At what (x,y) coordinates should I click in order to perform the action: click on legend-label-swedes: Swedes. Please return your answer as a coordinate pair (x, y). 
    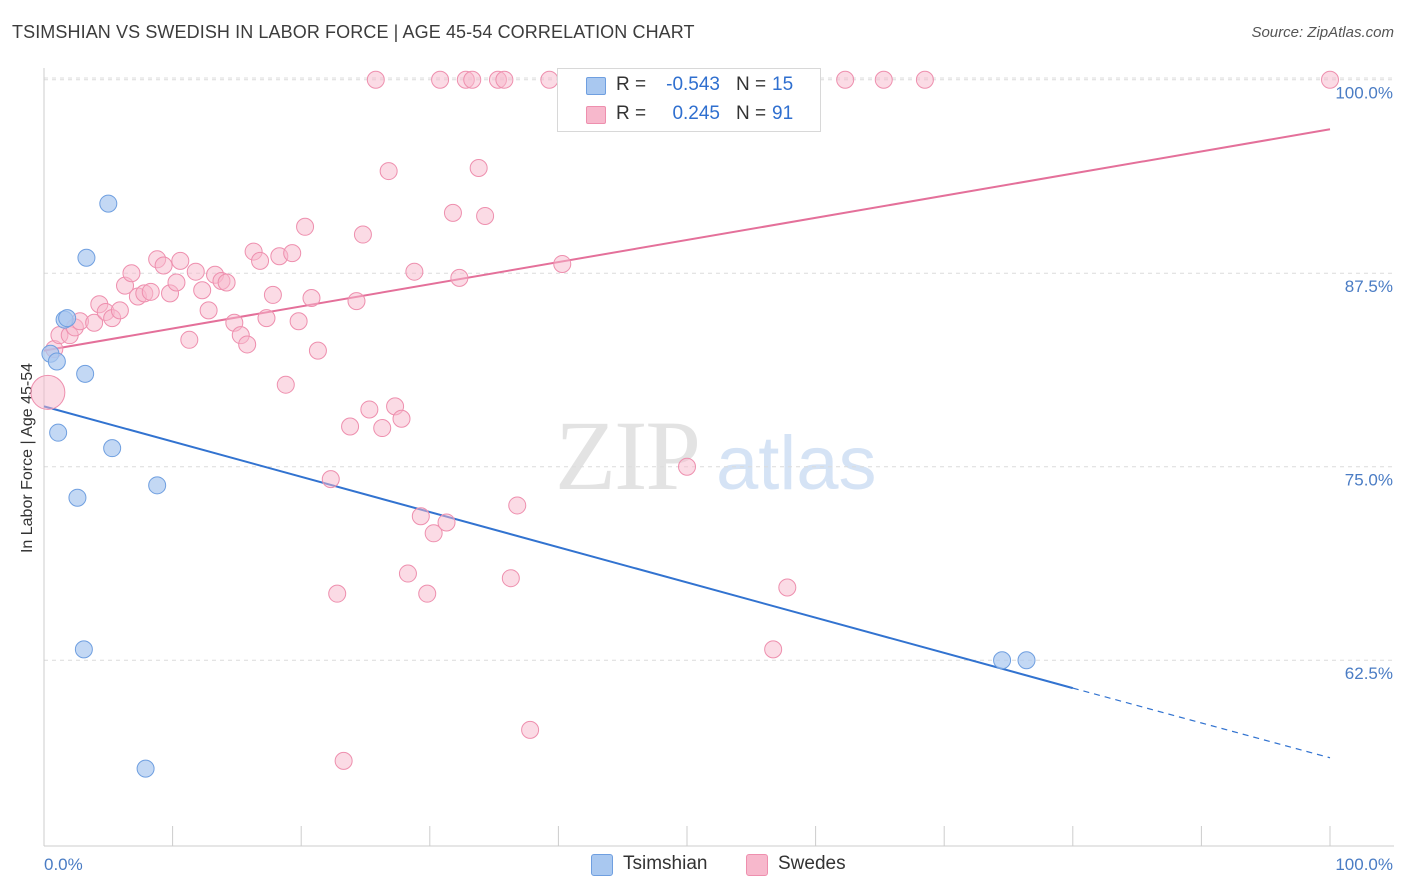
    Looking at the image, I should click on (812, 863).